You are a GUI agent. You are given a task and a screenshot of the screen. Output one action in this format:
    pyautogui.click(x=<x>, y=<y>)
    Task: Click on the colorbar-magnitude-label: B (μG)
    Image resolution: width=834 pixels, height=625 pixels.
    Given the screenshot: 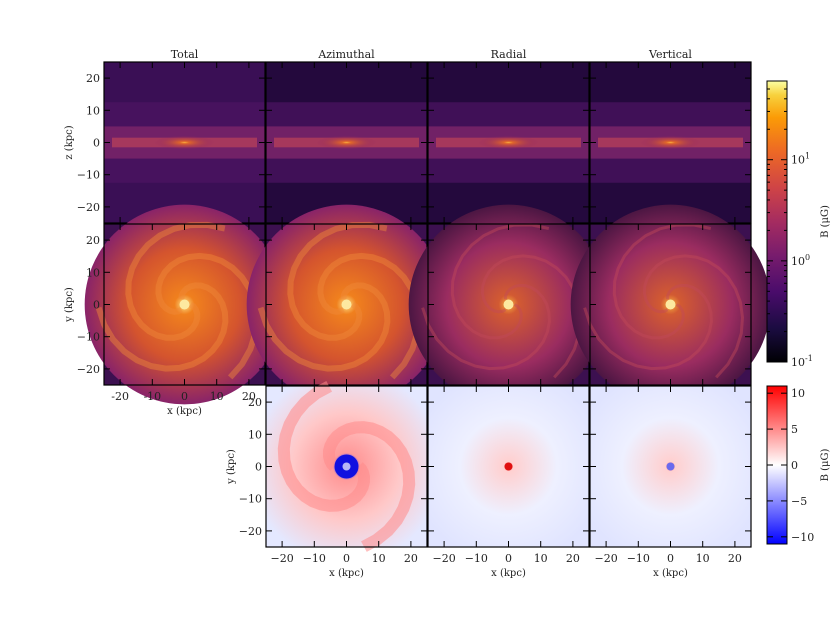 What is the action you would take?
    pyautogui.click(x=825, y=221)
    